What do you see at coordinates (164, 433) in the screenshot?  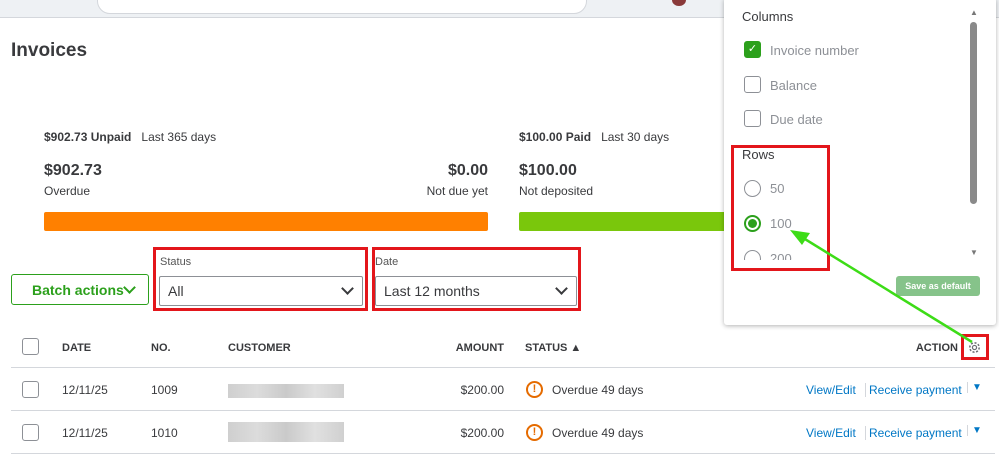 I see `row-number: 1010` at bounding box center [164, 433].